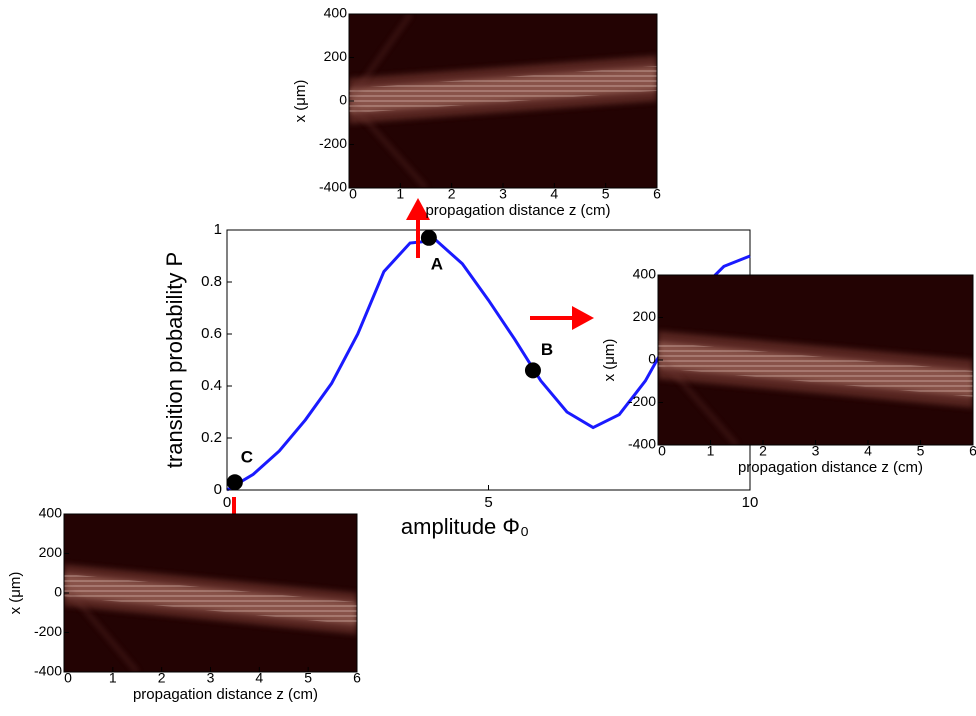 Image resolution: width=976 pixels, height=716 pixels. I want to click on x-tick-label: 10, so click(750, 502).